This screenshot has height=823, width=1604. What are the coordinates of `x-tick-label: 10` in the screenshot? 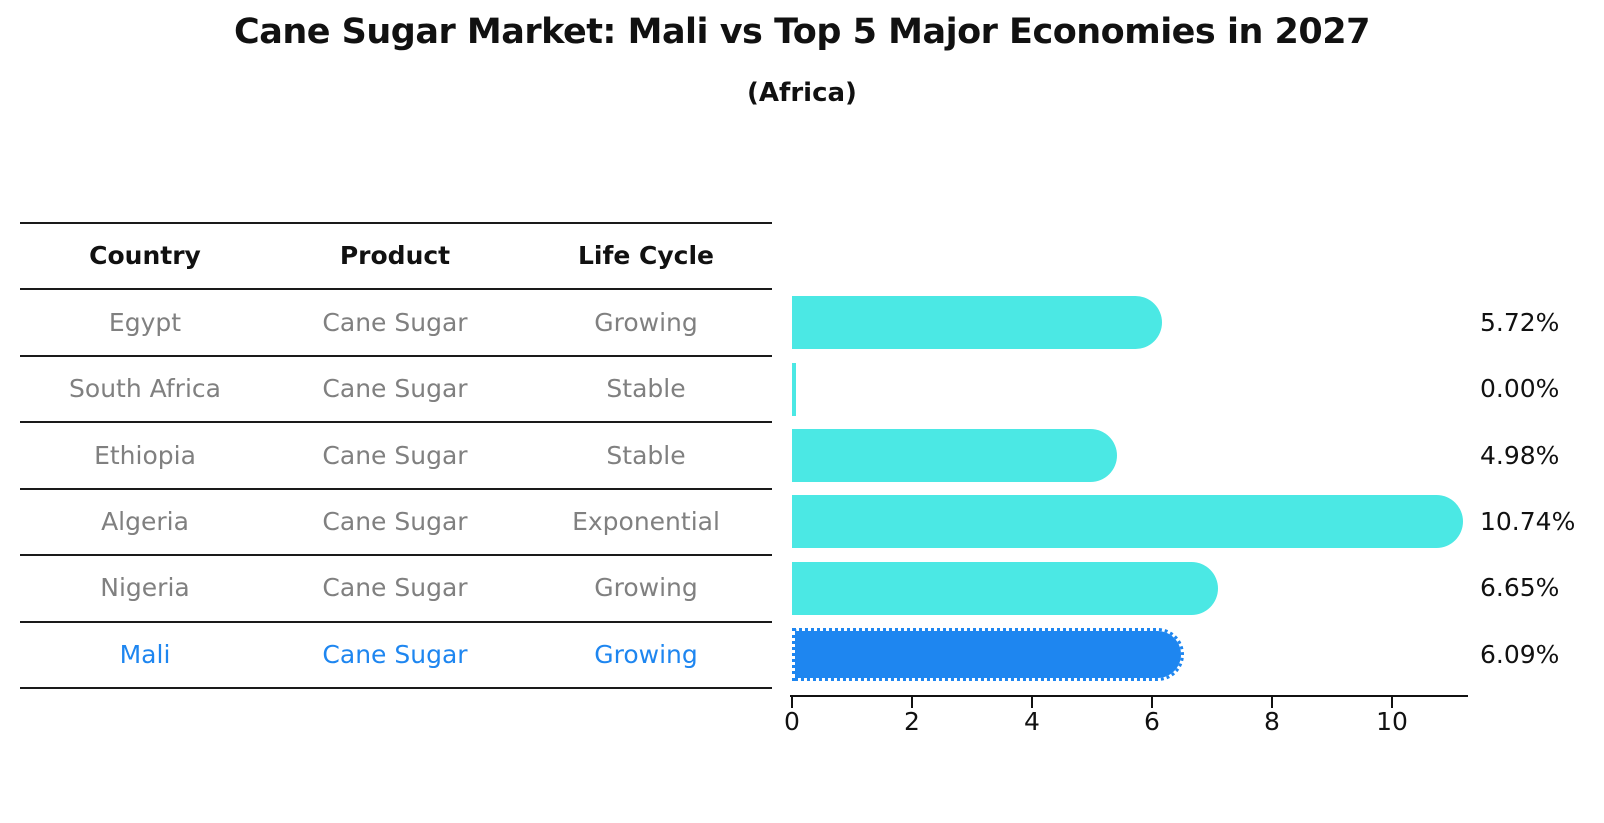 It's located at (1392, 721).